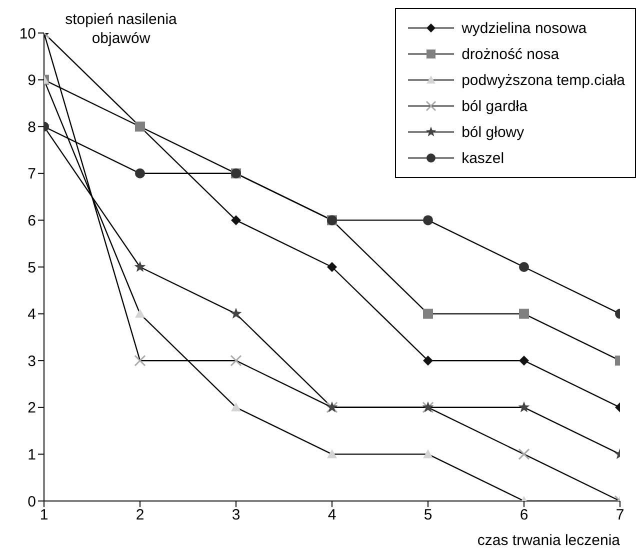  I want to click on x-tick-label: 2, so click(140, 515).